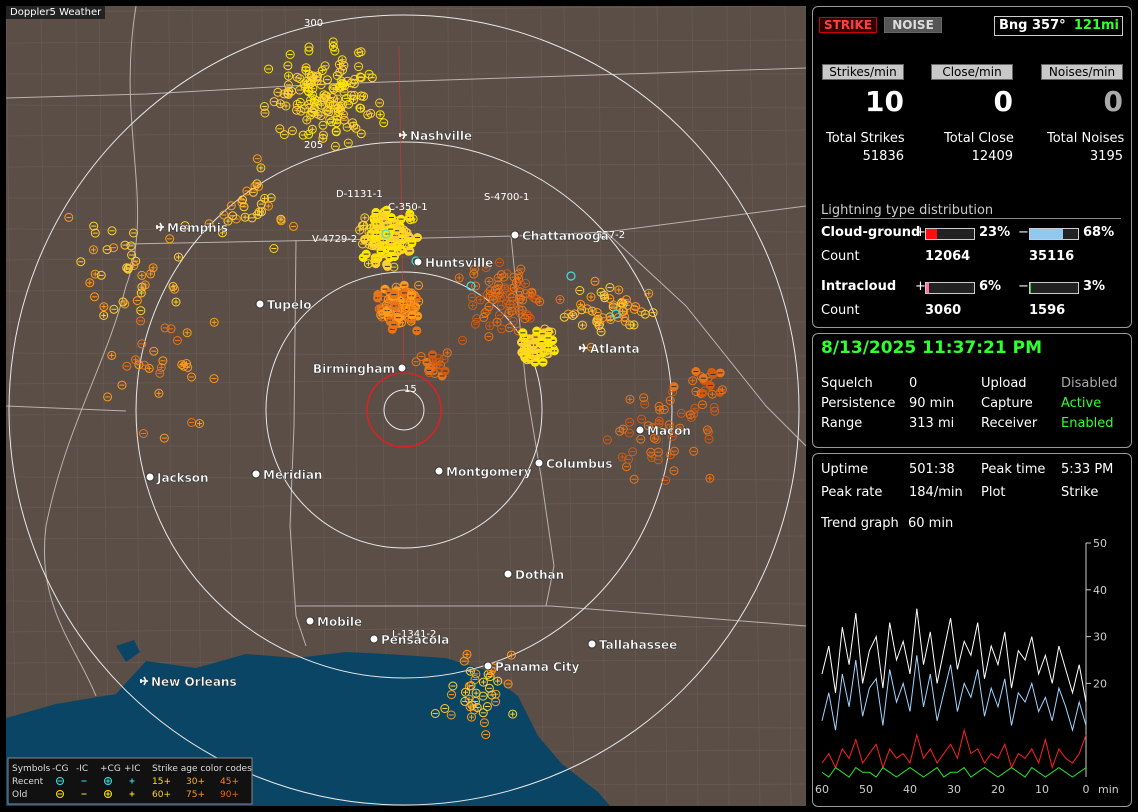 The height and width of the screenshot is (812, 1138). I want to click on state-label: Receiver, so click(1009, 423).